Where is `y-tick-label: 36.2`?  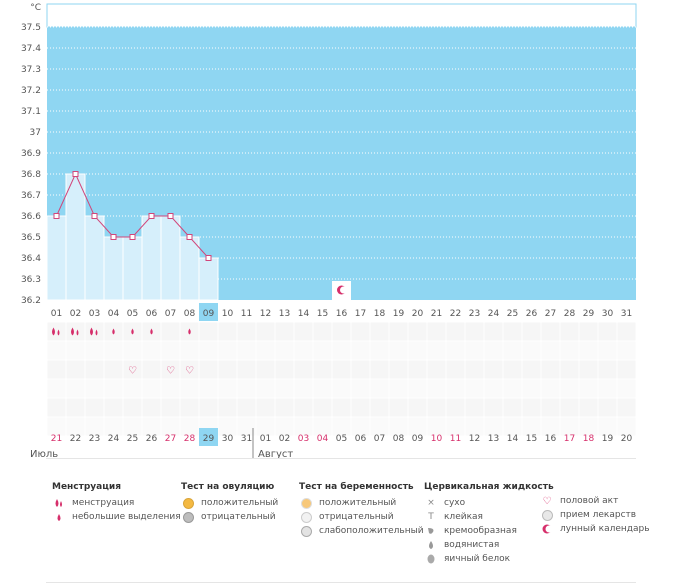 y-tick-label: 36.2 is located at coordinates (31, 301).